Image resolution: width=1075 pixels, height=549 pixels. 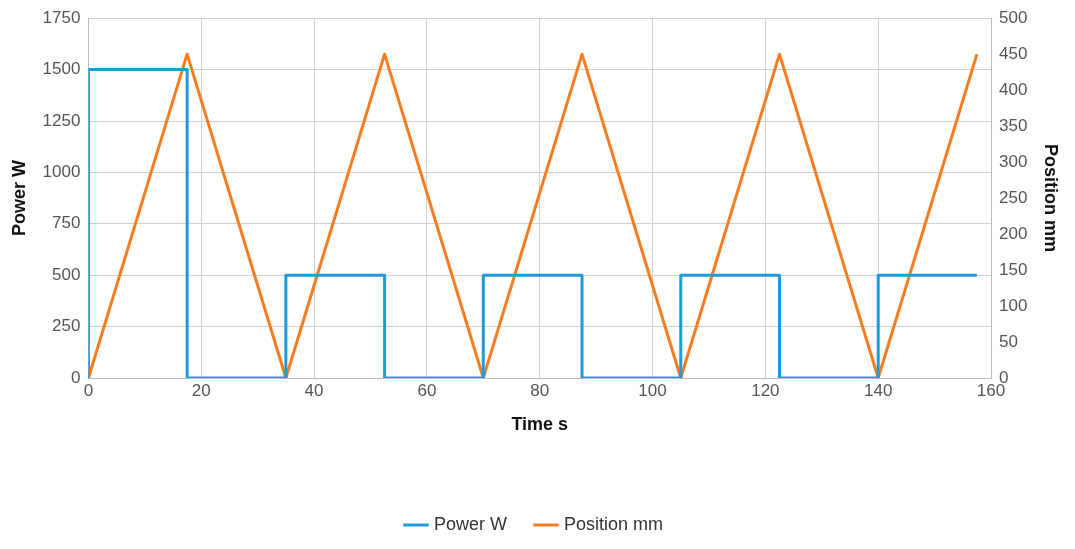 I want to click on y2-tick-label: 450, so click(x=1013, y=53).